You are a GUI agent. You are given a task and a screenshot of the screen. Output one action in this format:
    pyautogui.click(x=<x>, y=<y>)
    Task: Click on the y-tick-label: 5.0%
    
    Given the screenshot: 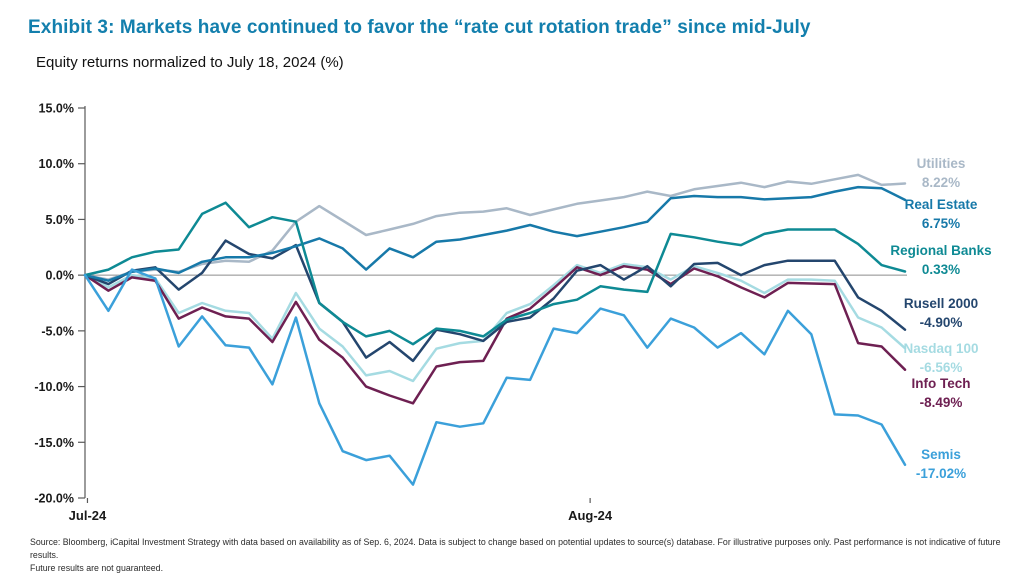 What is the action you would take?
    pyautogui.click(x=60, y=220)
    